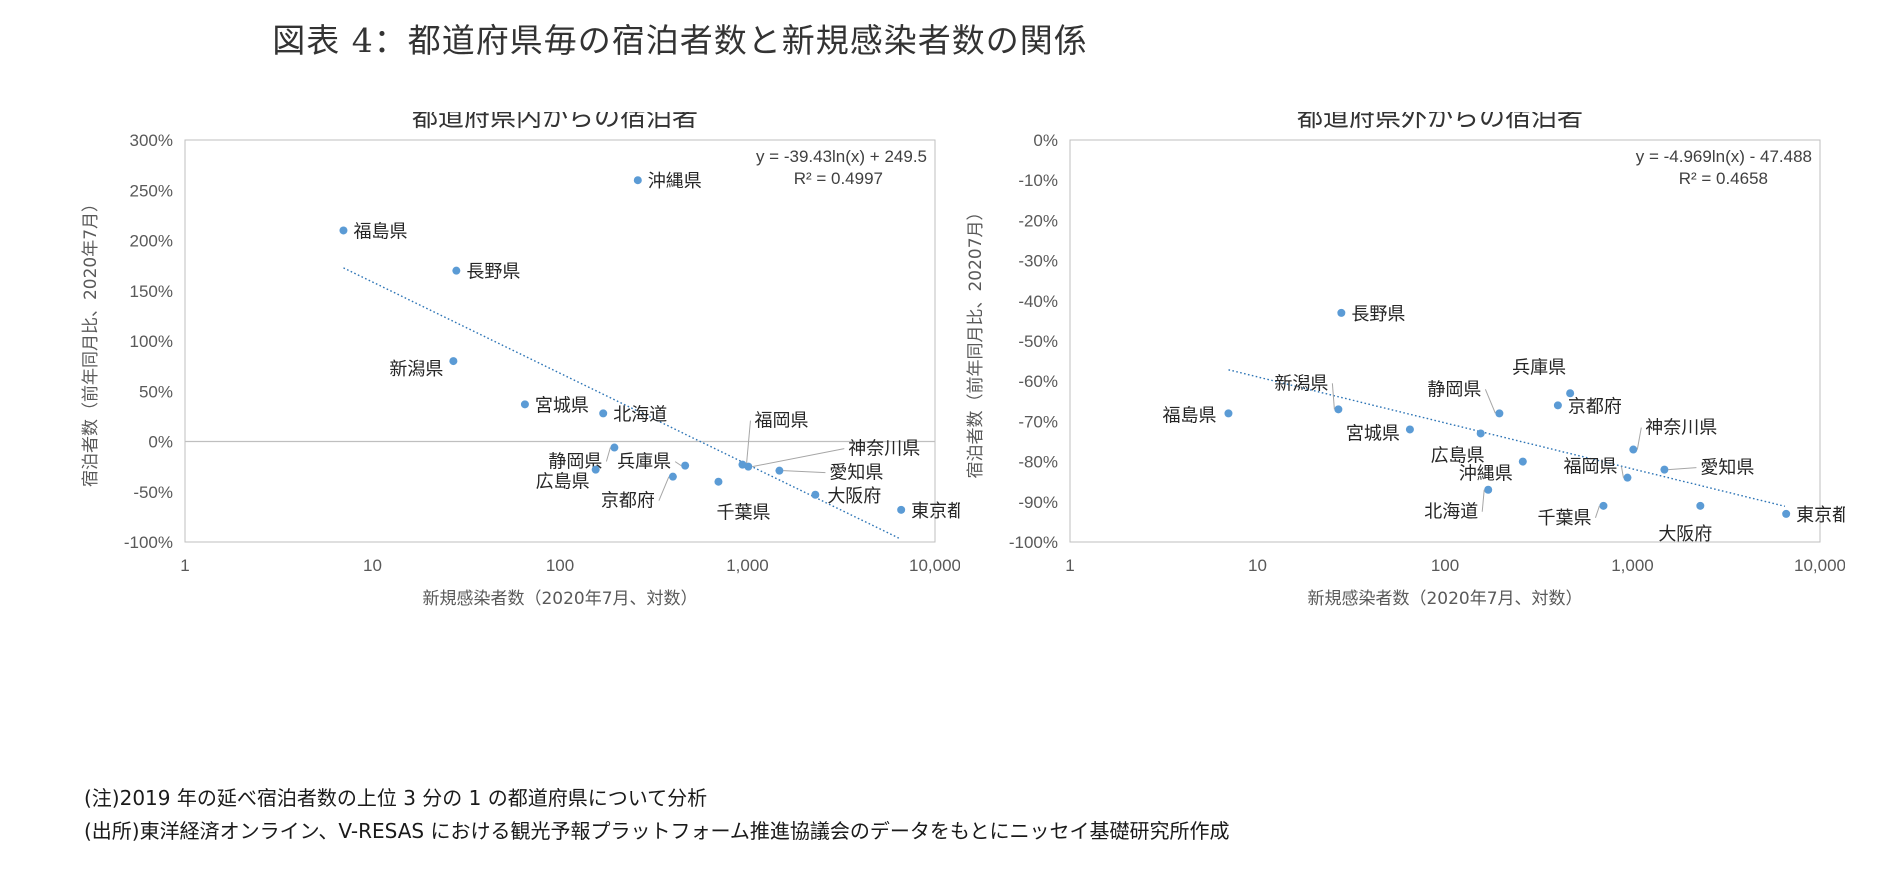 This screenshot has height=876, width=1900. I want to click on y-tick-label: -100%, so click(148, 542).